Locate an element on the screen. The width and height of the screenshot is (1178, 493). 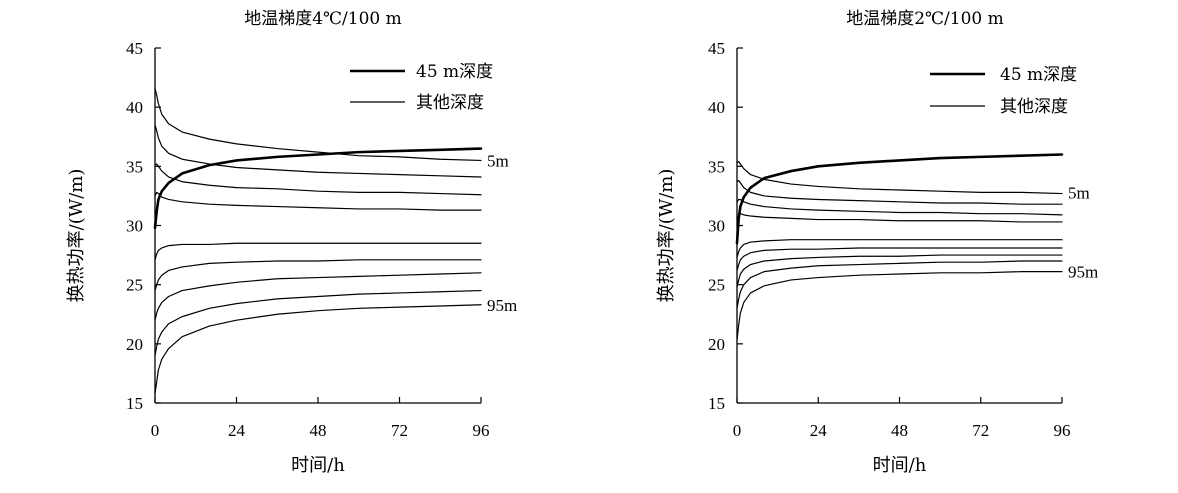
chart-2-x-tick-label: 72 is located at coordinates (980, 430).